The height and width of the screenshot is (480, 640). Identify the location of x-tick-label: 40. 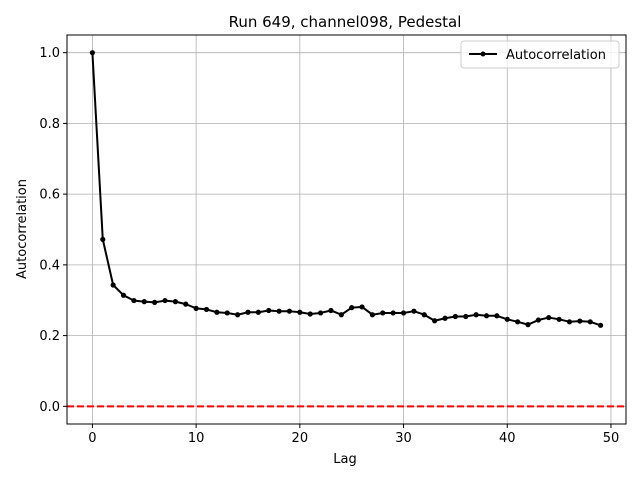
(507, 438).